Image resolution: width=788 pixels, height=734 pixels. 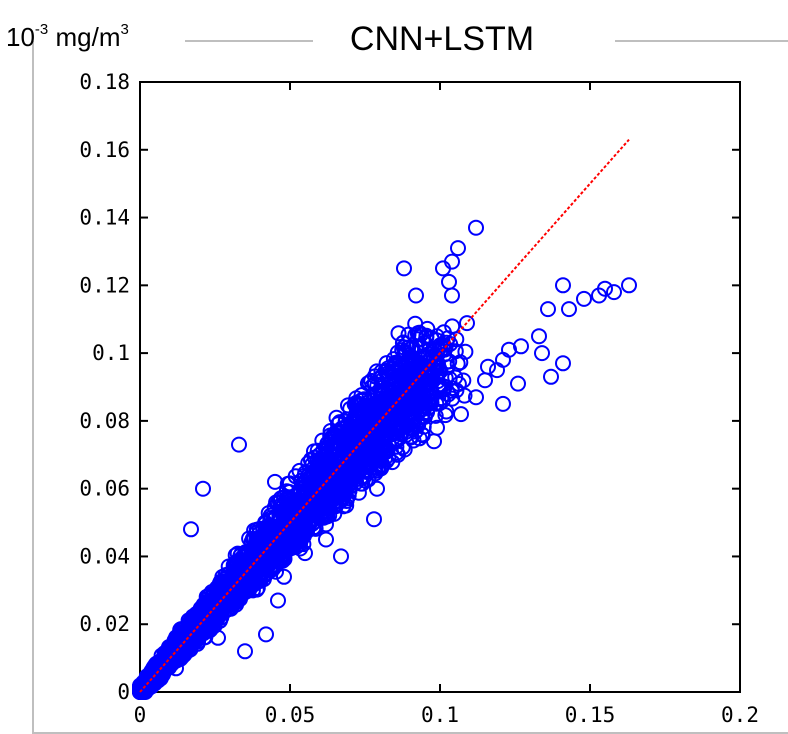 What do you see at coordinates (41, 29) in the screenshot?
I see `unit-exponent: -3` at bounding box center [41, 29].